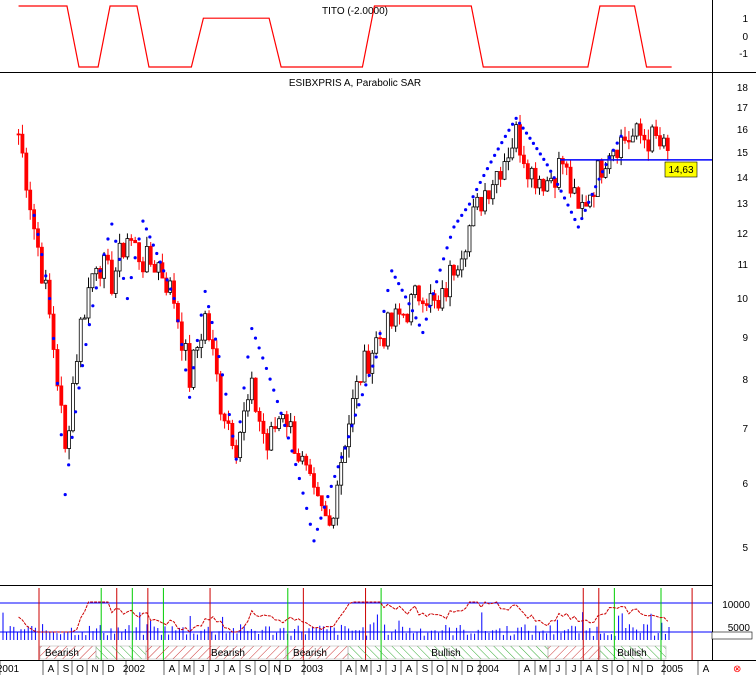 The image size is (756, 675). Describe the element at coordinates (743, 54) in the screenshot. I see `indicator-tick-label: -1` at that location.